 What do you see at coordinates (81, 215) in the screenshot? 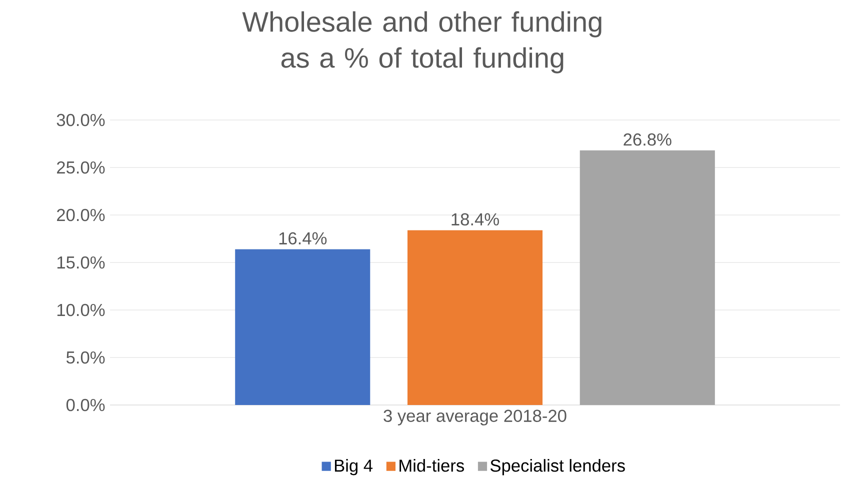
I see `y-tick-label: 20.0%` at bounding box center [81, 215].